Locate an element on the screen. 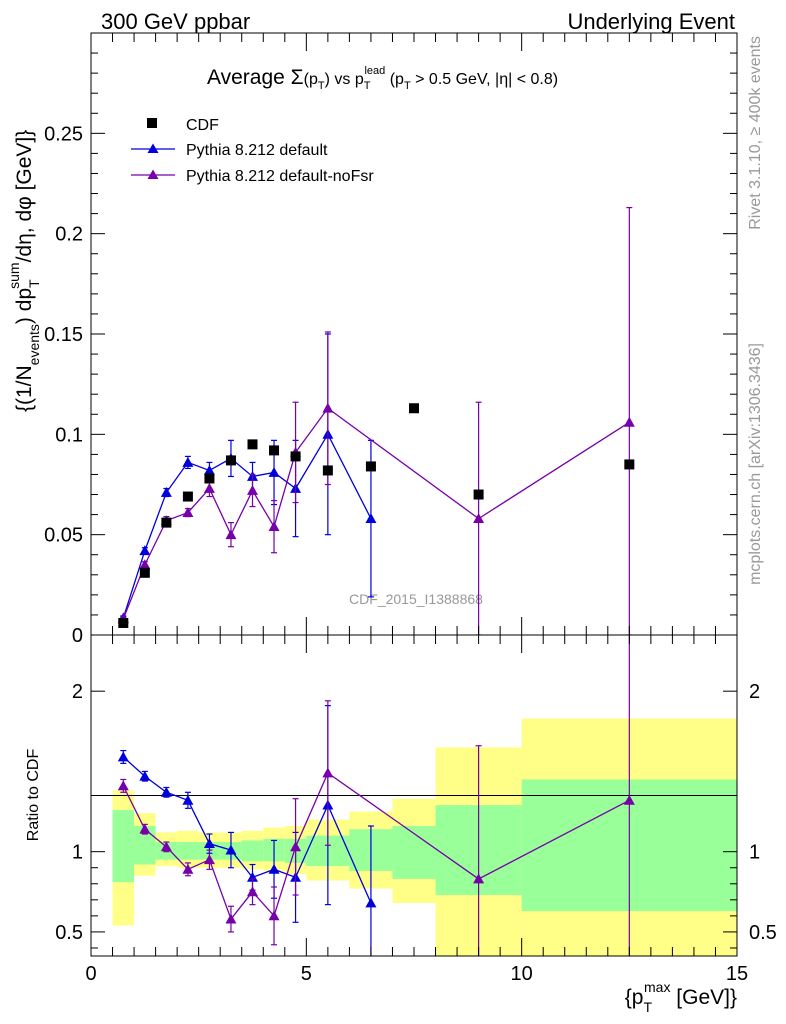  y-tick-label: 0.1 is located at coordinates (69, 435).